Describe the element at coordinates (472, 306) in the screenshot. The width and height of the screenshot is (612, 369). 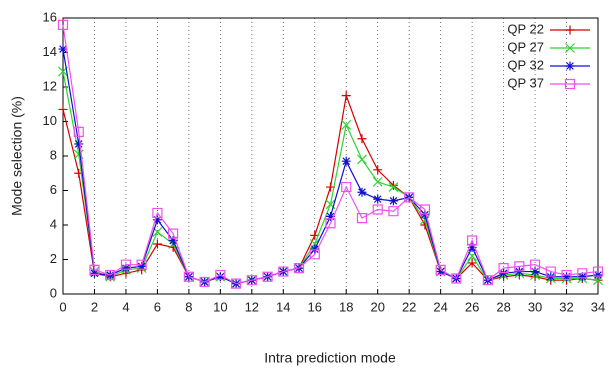
I see `x-tick-label: 26` at that location.